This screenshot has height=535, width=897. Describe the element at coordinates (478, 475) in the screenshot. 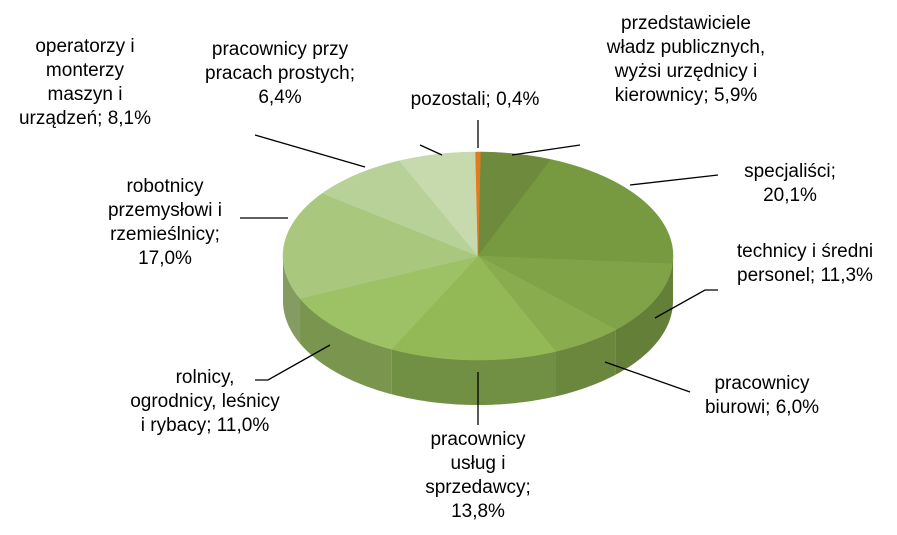

I see `data-label: pracownicy usług i sprzedawcy; 13,8%` at that location.